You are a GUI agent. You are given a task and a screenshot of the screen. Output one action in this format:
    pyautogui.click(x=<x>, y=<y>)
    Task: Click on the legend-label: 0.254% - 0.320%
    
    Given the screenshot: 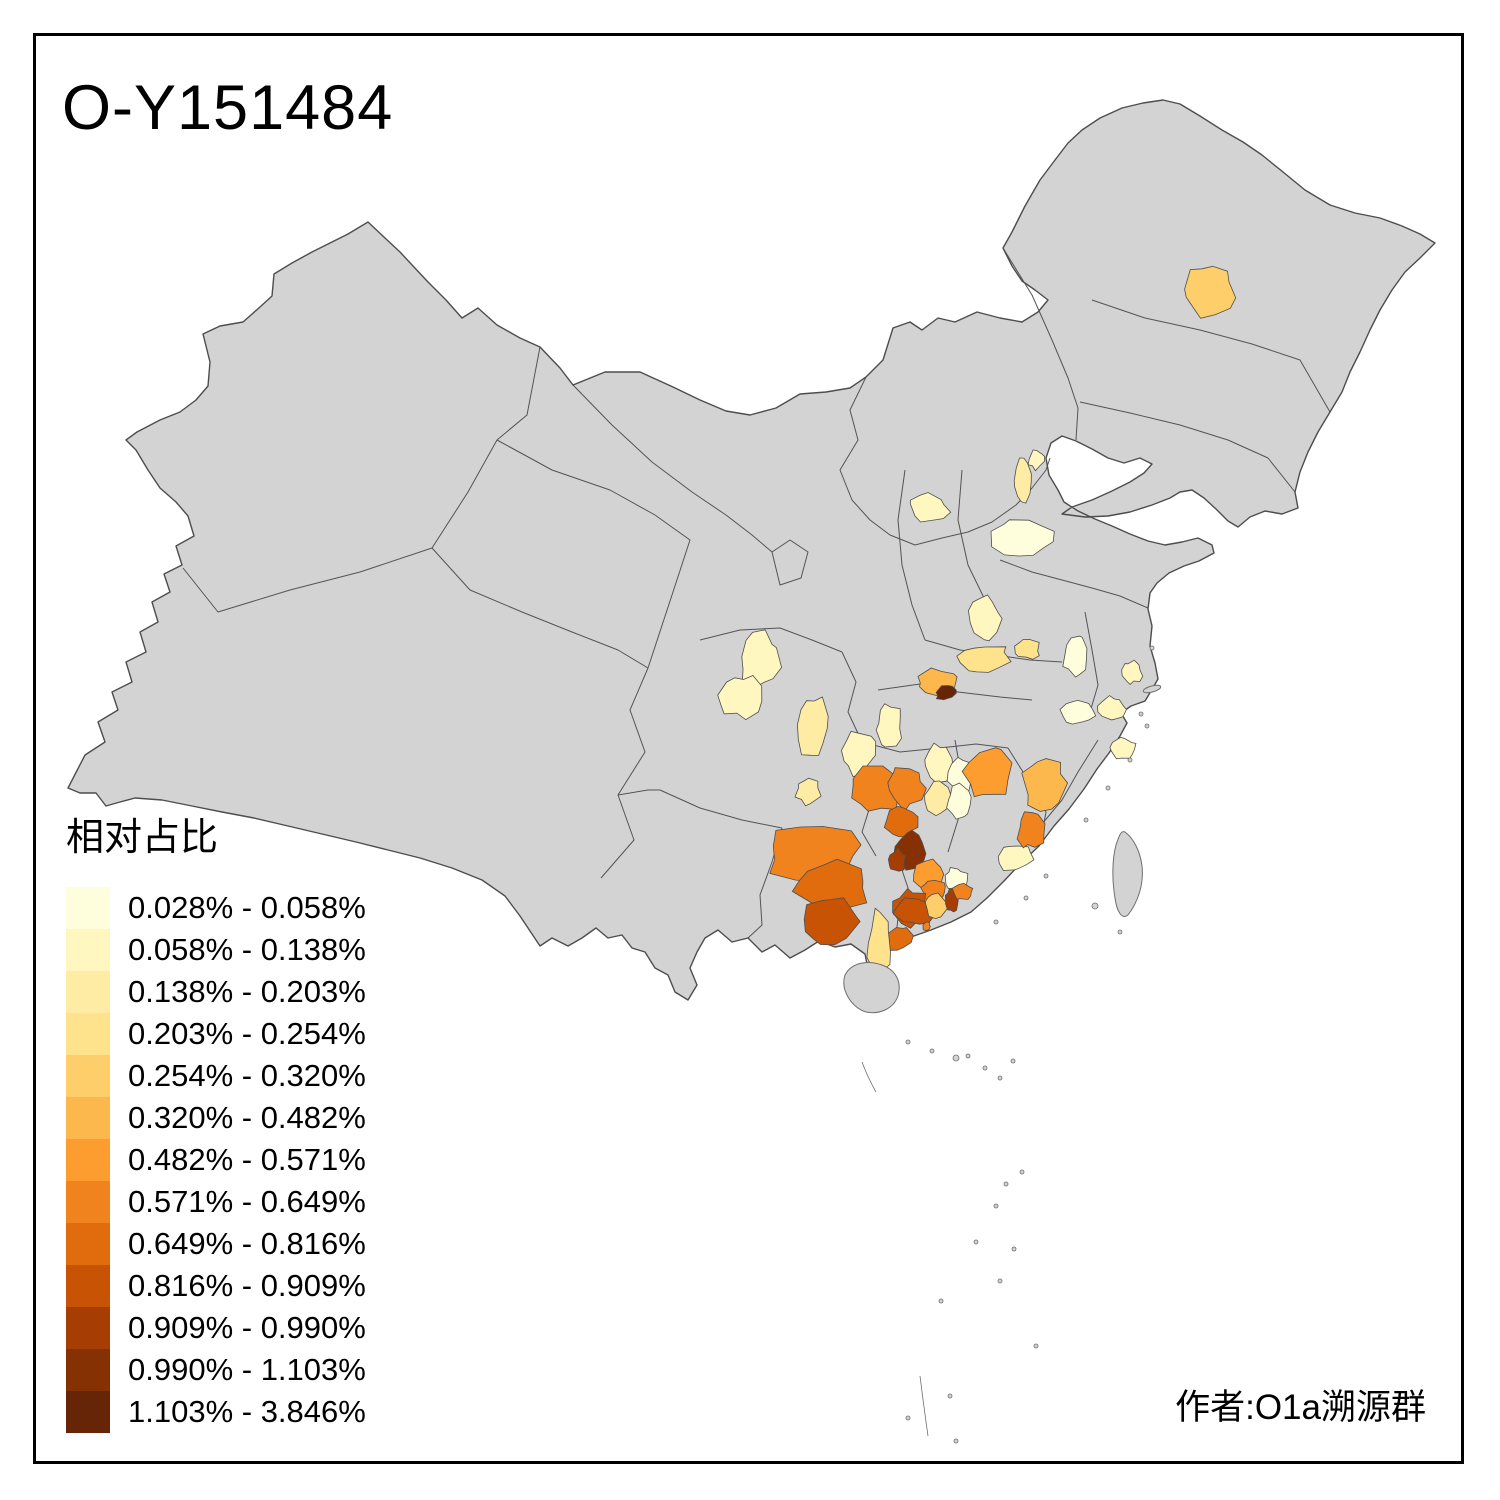 What is the action you would take?
    pyautogui.click(x=247, y=1075)
    